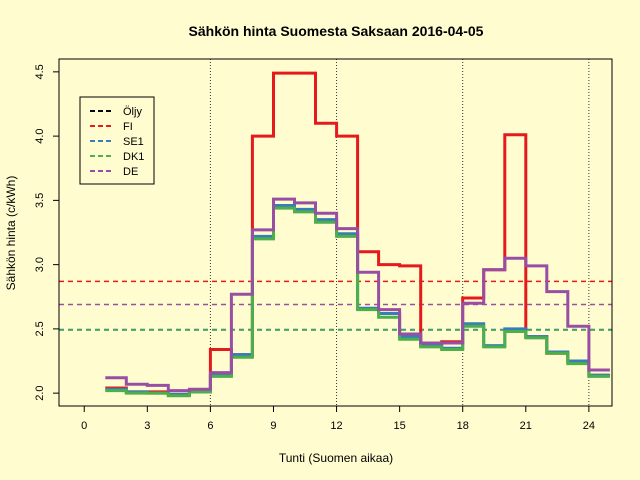 The width and height of the screenshot is (640, 480). What do you see at coordinates (336, 31) in the screenshot?
I see `chart-title: Sähkön hinta Suomesta Saksaan 2016-04-05` at bounding box center [336, 31].